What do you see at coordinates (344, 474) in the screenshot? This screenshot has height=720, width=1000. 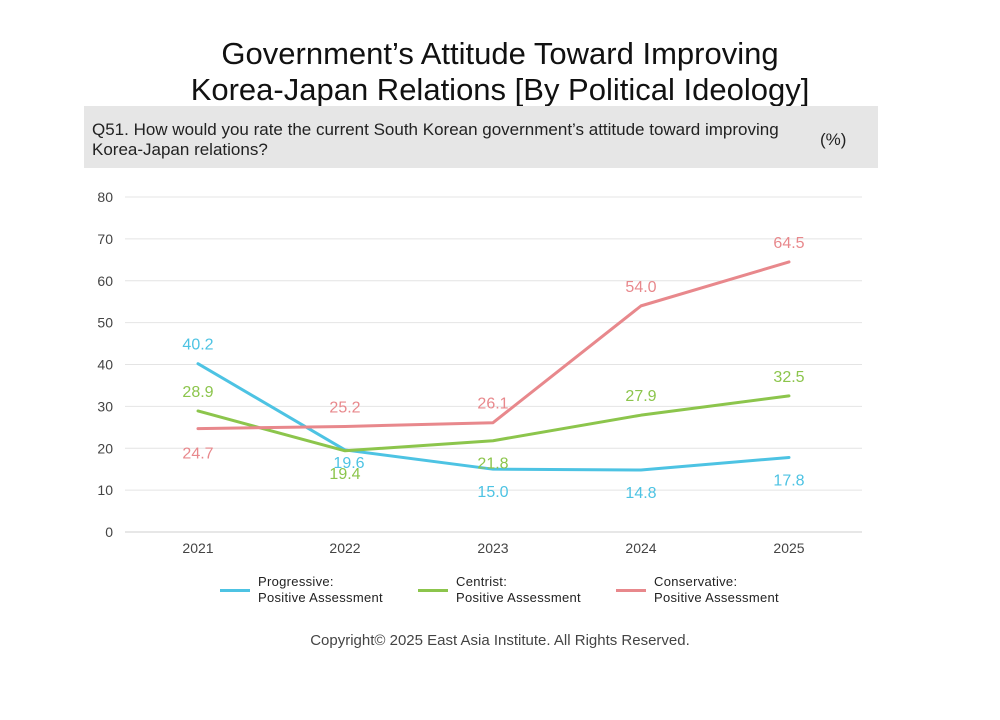 I see `data-label: 19.4` at bounding box center [344, 474].